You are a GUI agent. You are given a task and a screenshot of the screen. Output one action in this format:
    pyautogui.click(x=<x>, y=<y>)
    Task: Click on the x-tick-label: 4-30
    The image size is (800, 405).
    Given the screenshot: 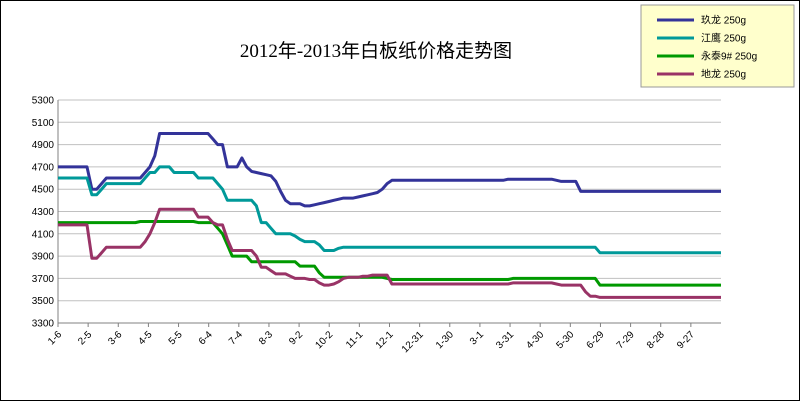 What is the action you would take?
    pyautogui.click(x=535, y=340)
    